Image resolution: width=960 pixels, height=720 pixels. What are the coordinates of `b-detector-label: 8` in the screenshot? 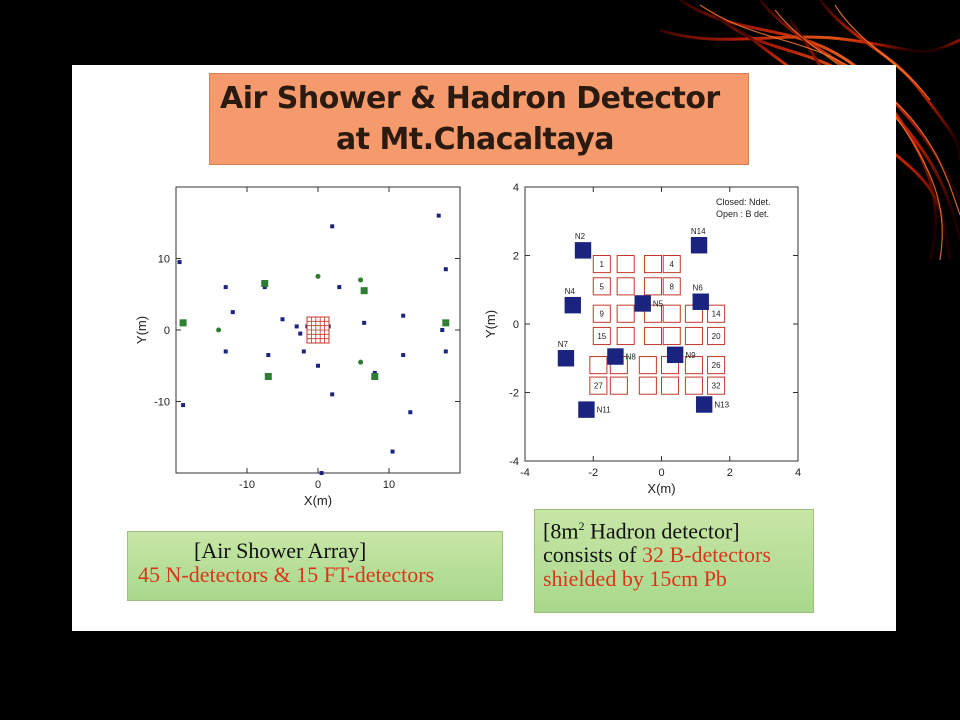 It's located at (672, 286).